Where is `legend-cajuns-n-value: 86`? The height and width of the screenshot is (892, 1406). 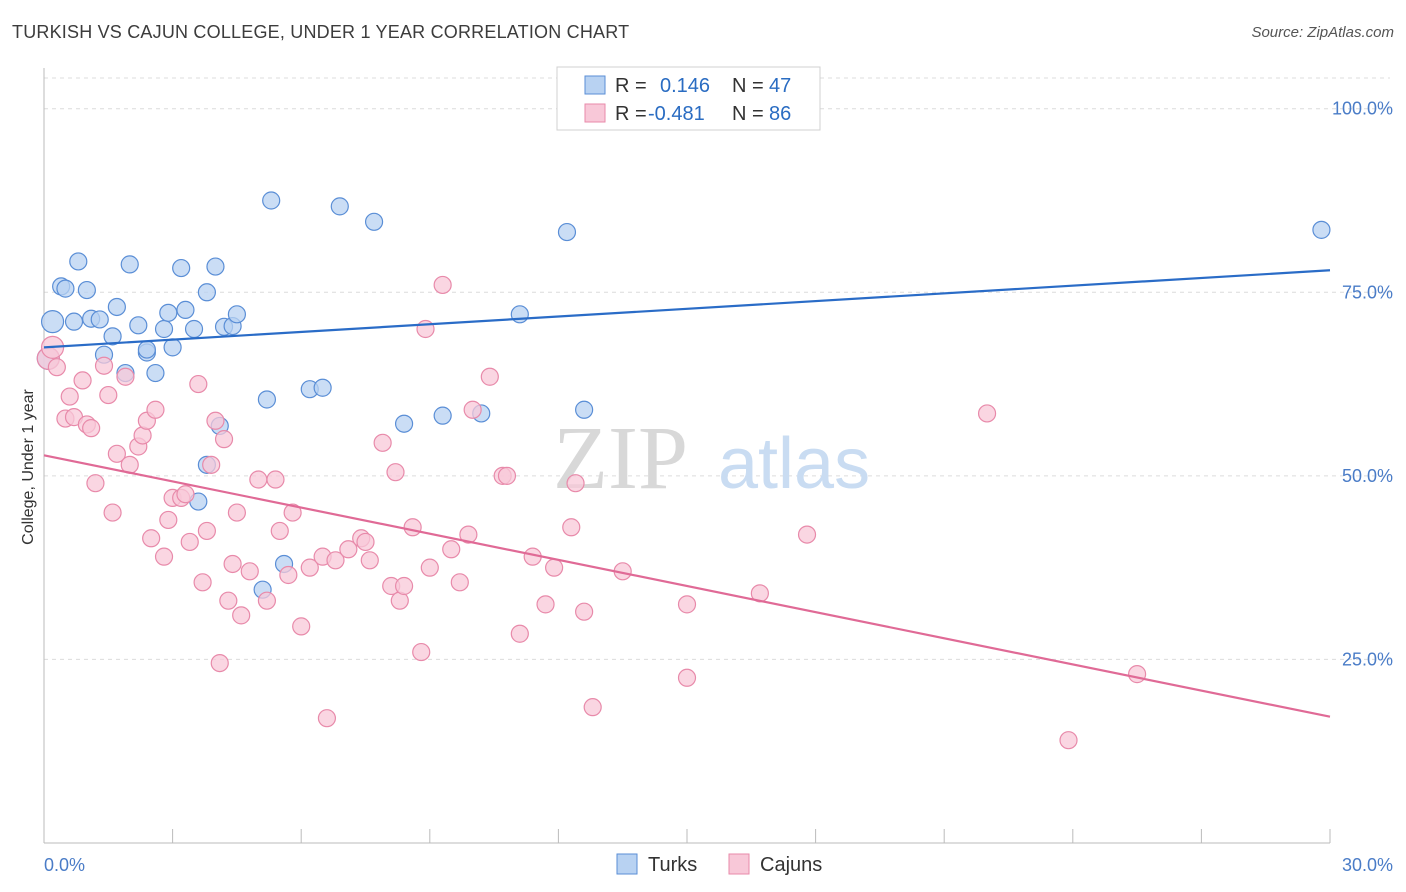 legend-cajuns-n-value: 86 is located at coordinates (780, 114).